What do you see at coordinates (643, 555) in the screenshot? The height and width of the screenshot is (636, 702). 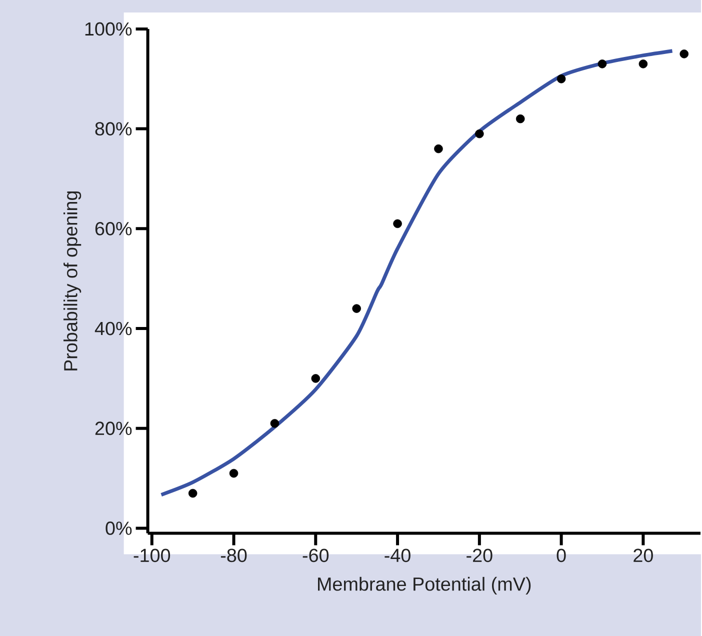 I see `x-tick-label: 20` at bounding box center [643, 555].